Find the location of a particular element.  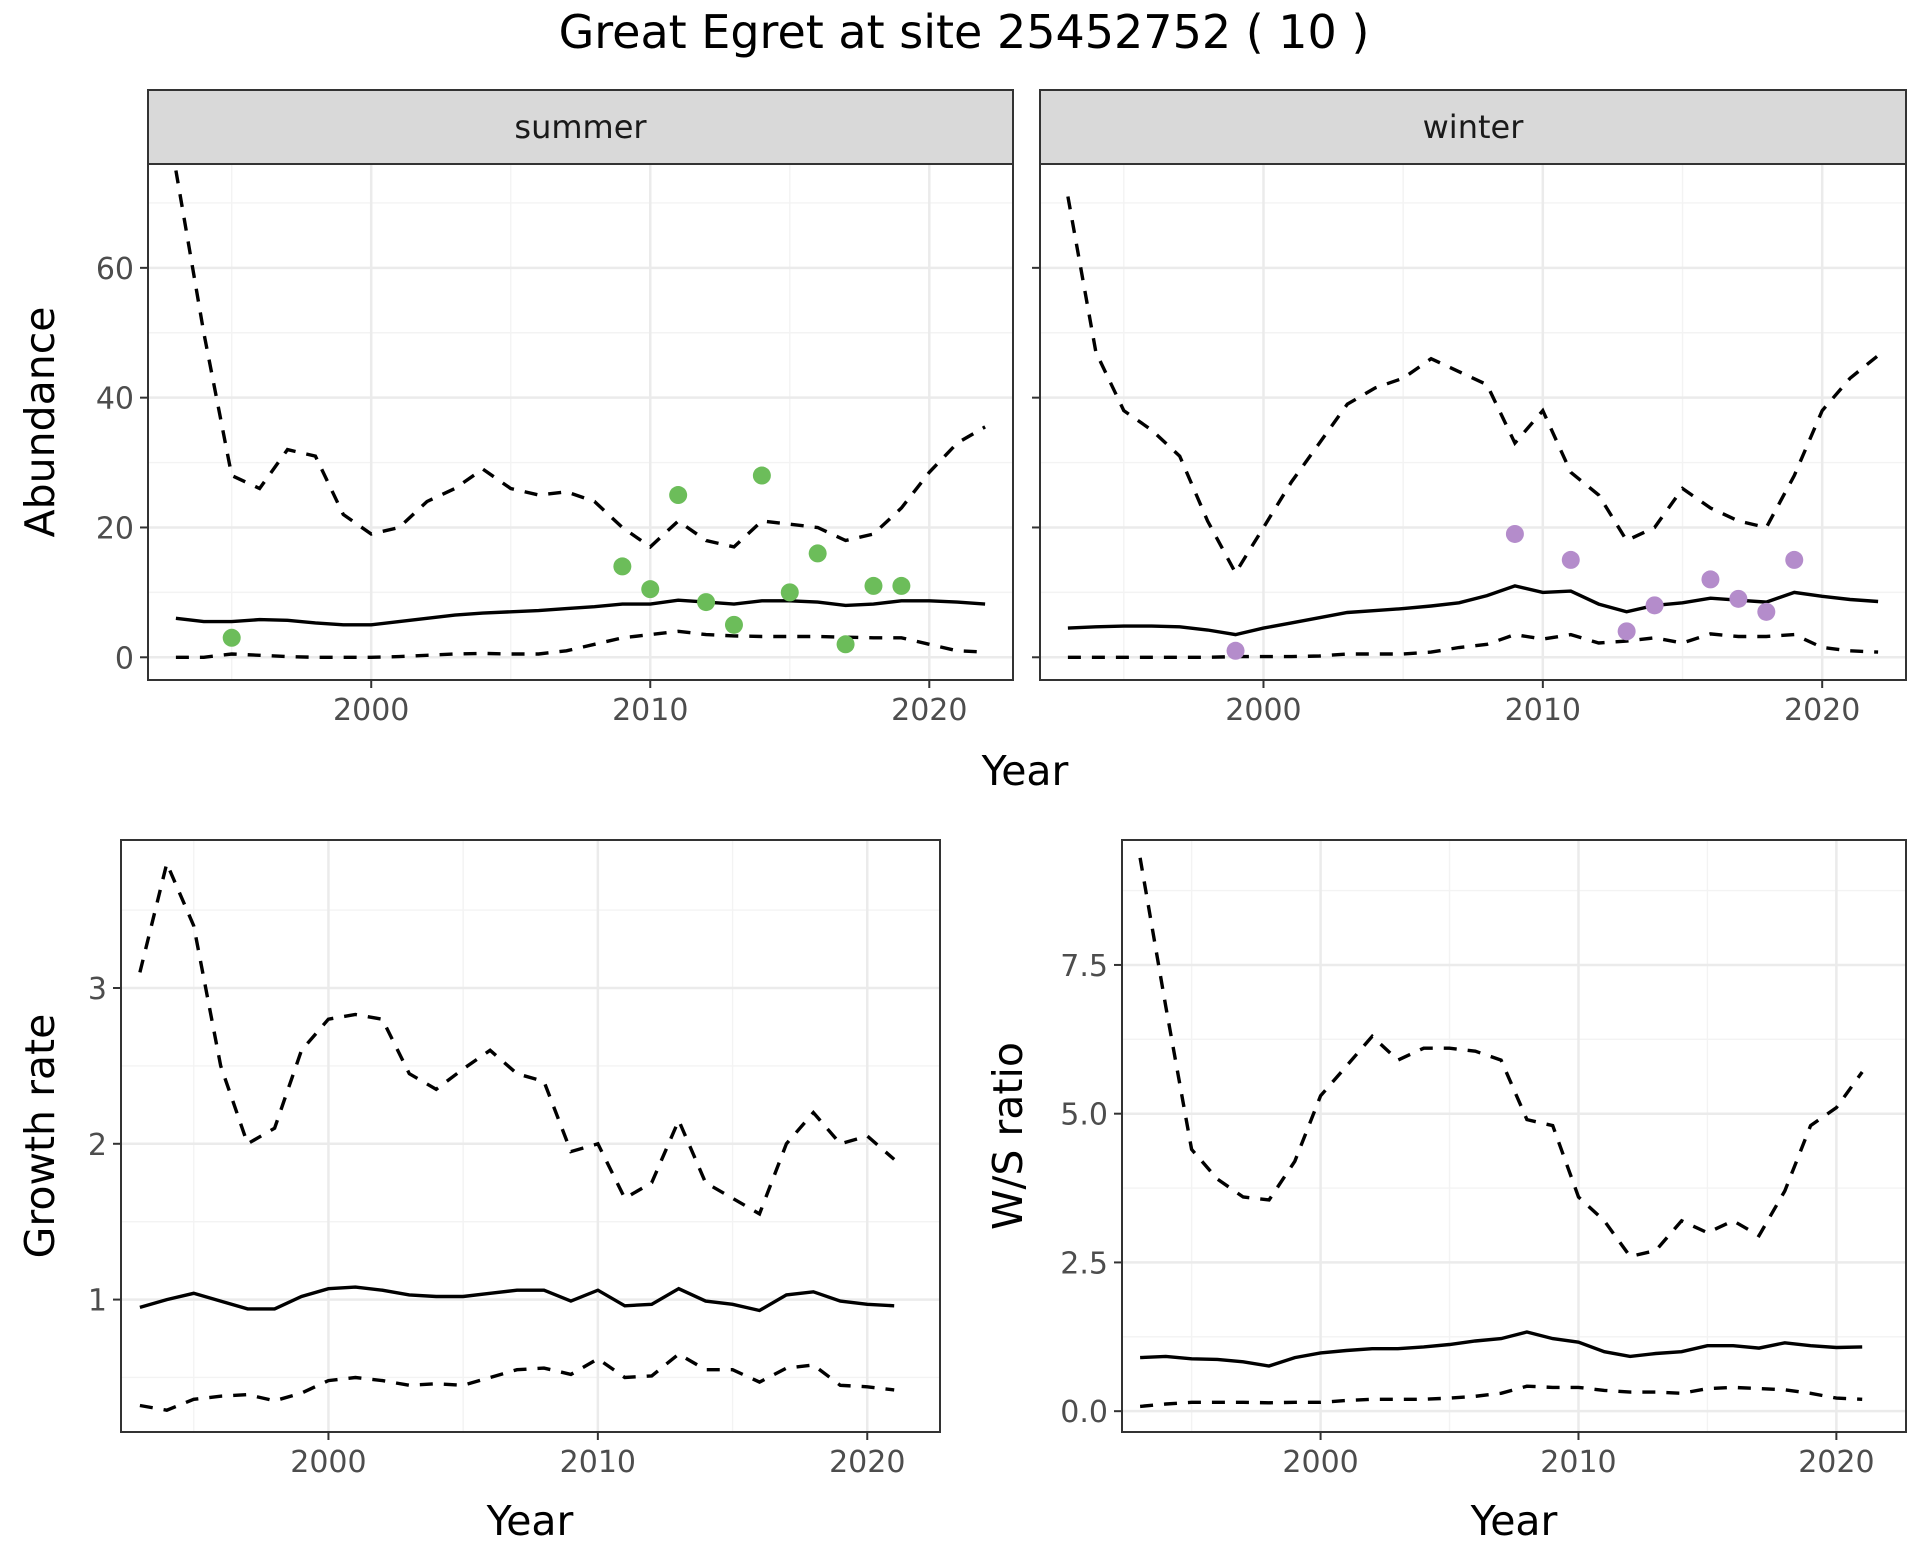

figure-title: Great Egret at site 25452752 ( 10 ) is located at coordinates (964, 32).